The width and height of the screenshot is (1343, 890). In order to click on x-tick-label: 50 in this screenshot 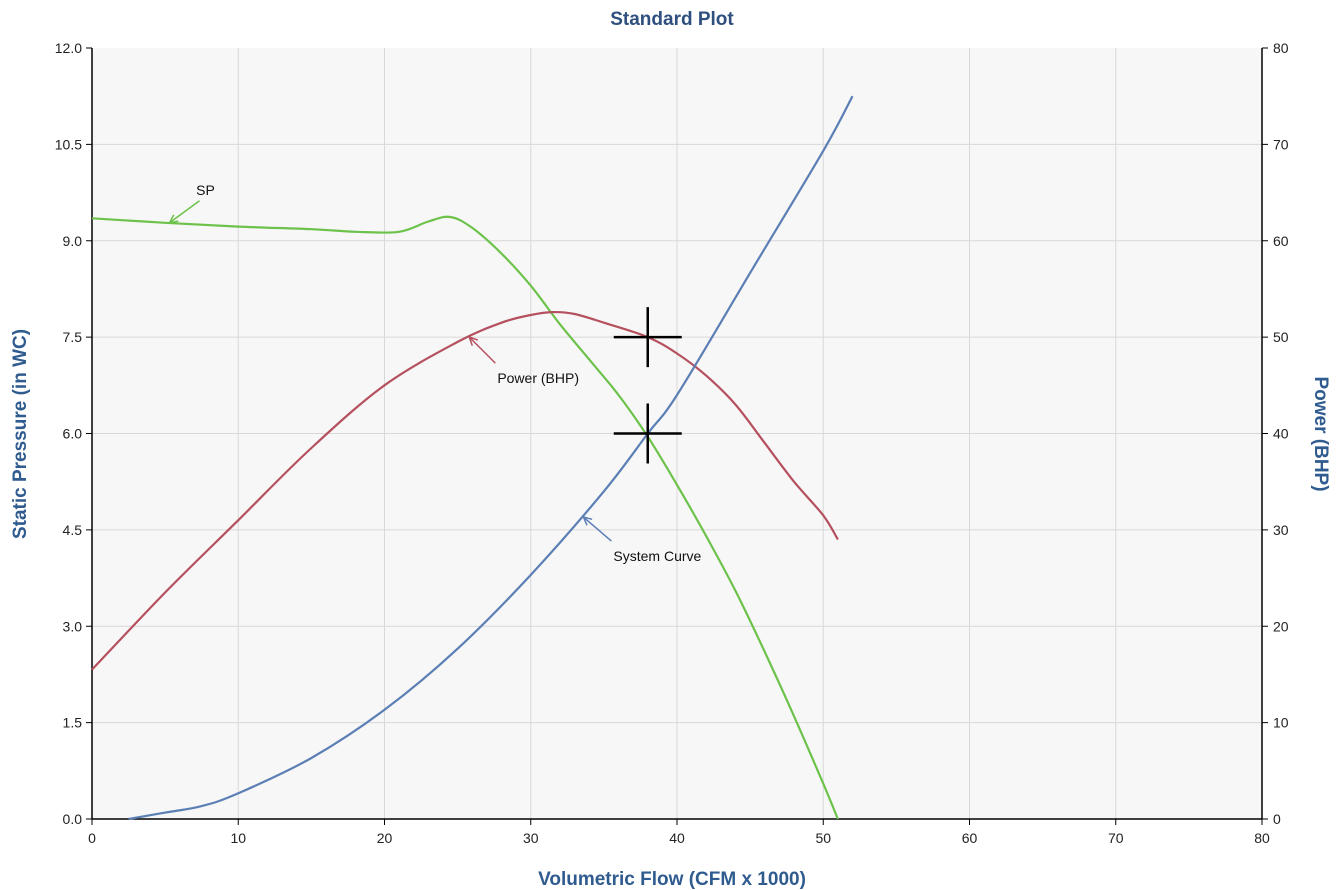, I will do `click(823, 838)`.